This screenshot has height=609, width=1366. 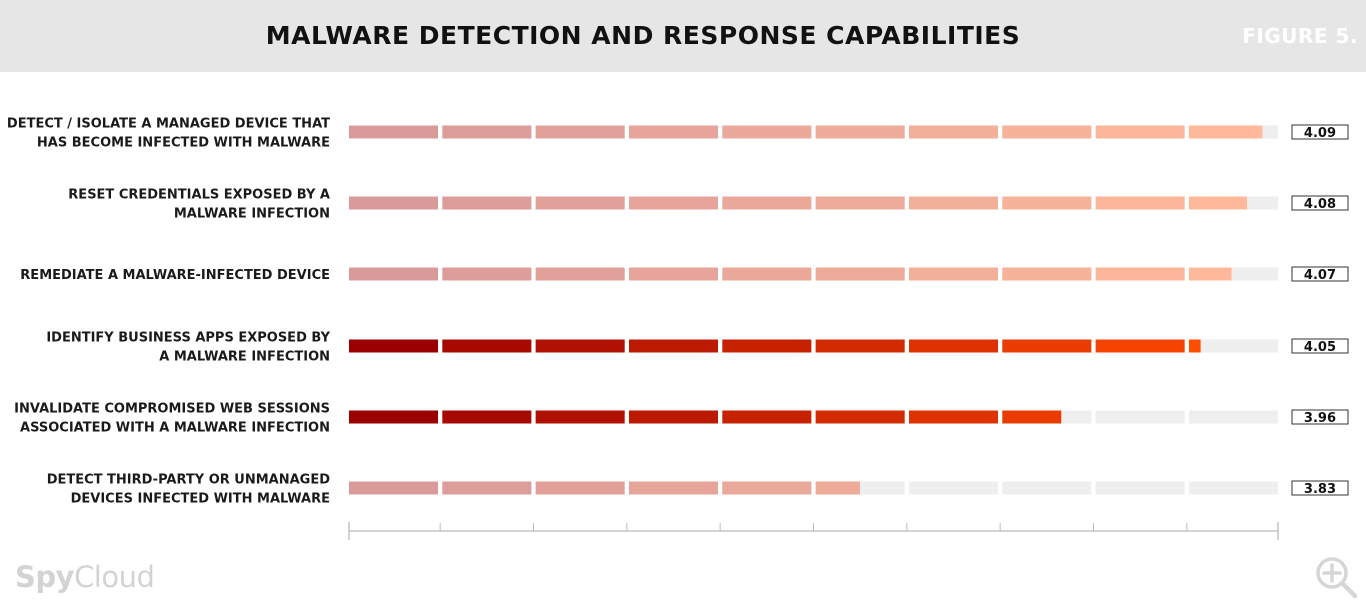 I want to click on category-label-2-line-2: MALWARE INFECTION, so click(x=252, y=214).